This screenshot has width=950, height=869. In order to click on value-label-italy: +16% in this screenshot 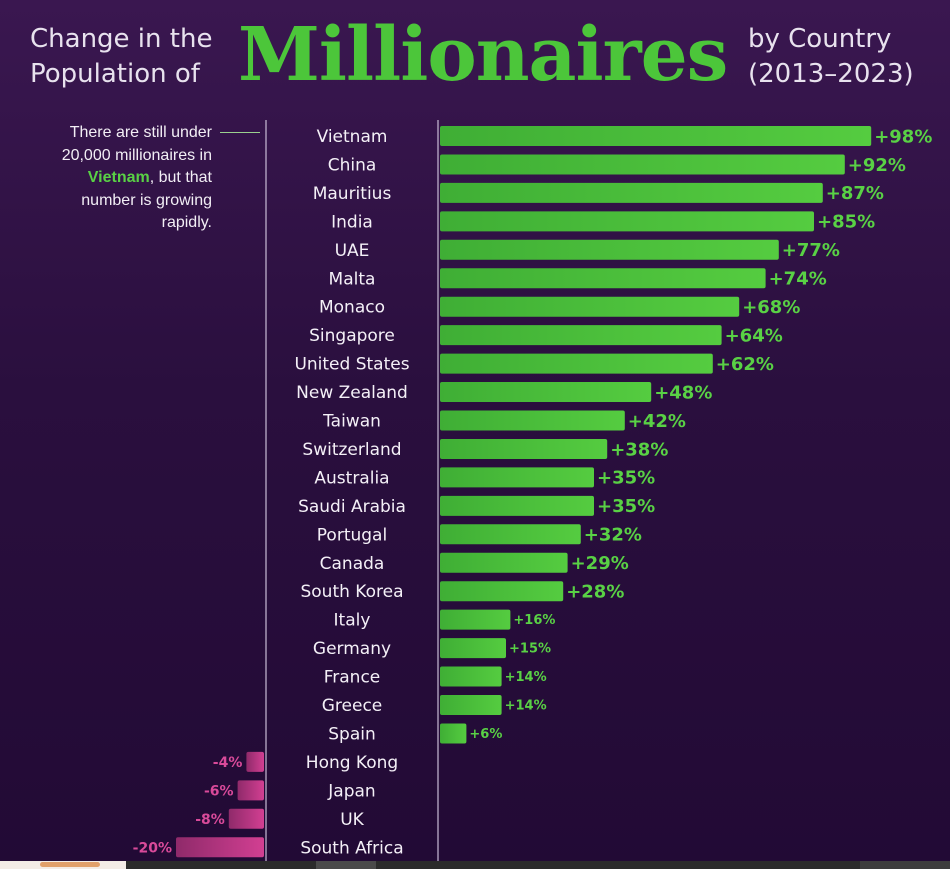, I will do `click(534, 620)`.